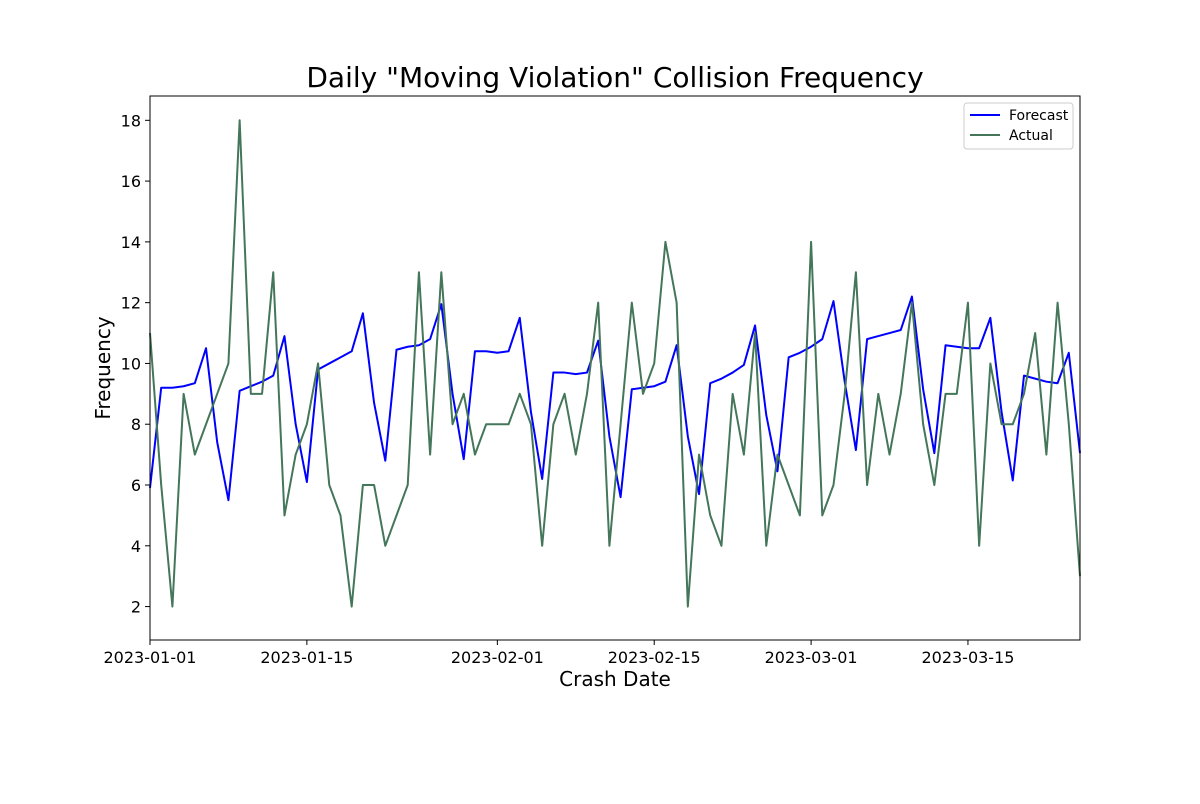 The image size is (1200, 804). What do you see at coordinates (1039, 116) in the screenshot?
I see `legend-label-forecast: Forecast` at bounding box center [1039, 116].